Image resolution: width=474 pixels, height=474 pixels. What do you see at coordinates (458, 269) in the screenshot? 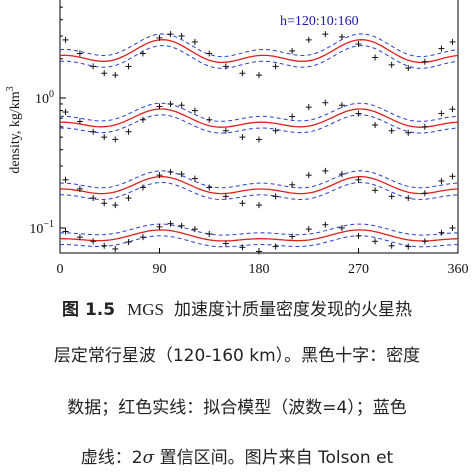
I see `x-tick-label: 360` at bounding box center [458, 269].